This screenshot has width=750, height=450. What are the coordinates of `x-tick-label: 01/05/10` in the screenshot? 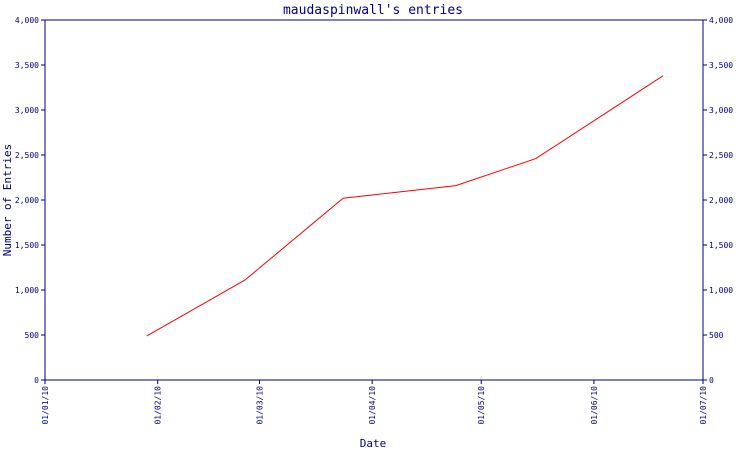 It's located at (481, 405).